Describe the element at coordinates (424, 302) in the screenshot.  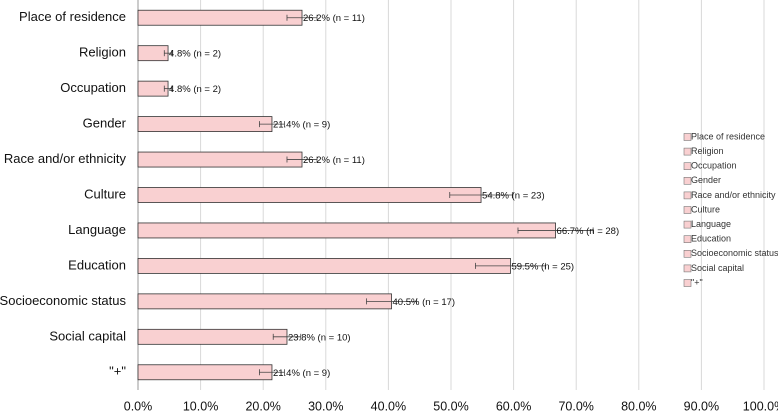
I see `data-label: 40.5% (n = 17)` at that location.